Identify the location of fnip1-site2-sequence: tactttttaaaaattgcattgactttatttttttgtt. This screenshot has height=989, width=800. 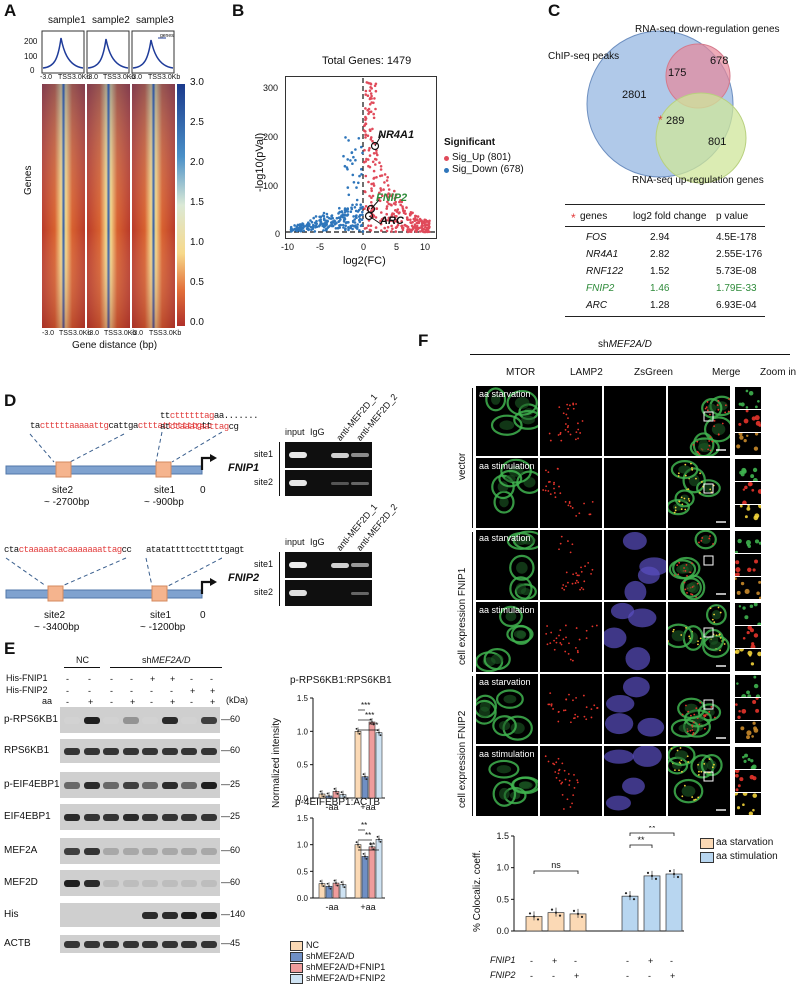
(121, 426).